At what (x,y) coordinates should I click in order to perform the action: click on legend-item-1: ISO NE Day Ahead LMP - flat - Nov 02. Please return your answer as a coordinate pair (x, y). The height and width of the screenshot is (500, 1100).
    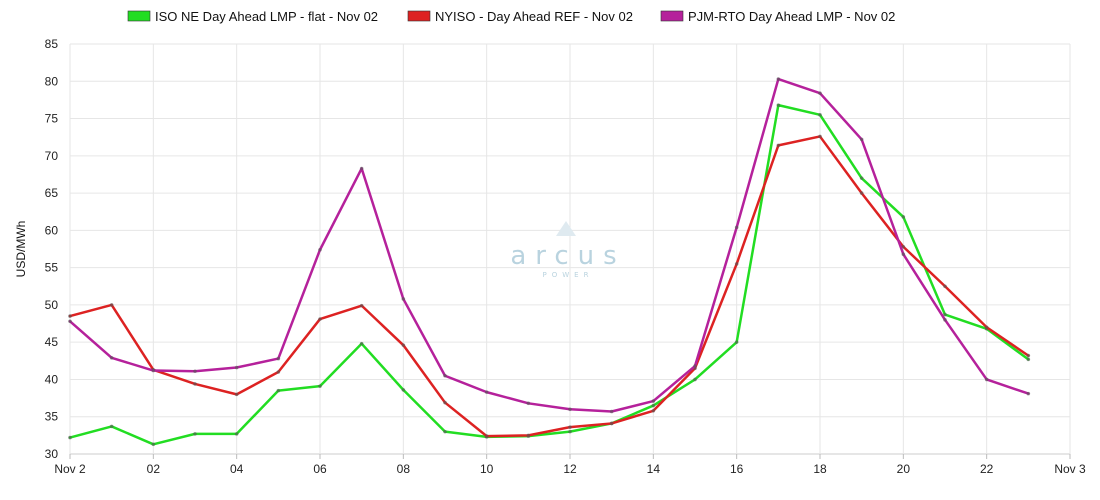
    Looking at the image, I should click on (252, 16).